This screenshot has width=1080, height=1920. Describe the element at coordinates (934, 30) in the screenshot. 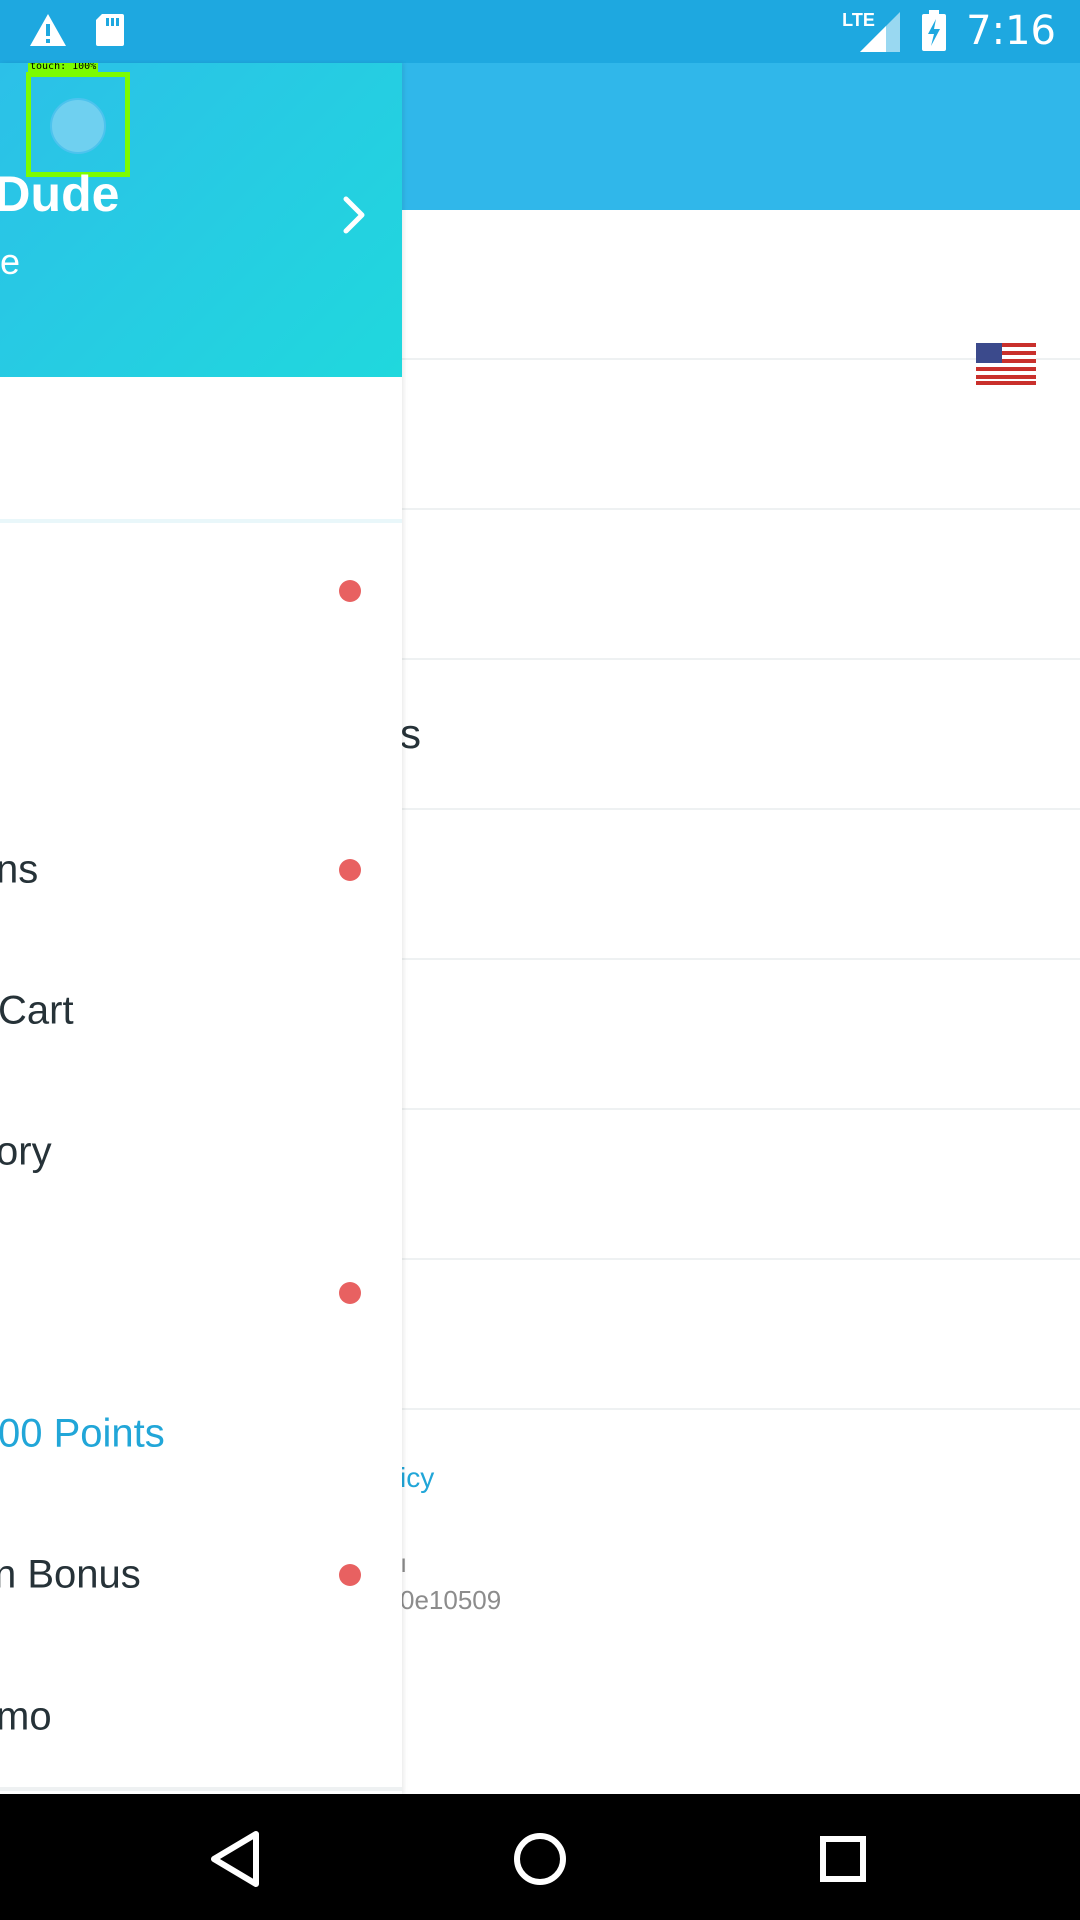

I see `battery-charging-icon` at that location.